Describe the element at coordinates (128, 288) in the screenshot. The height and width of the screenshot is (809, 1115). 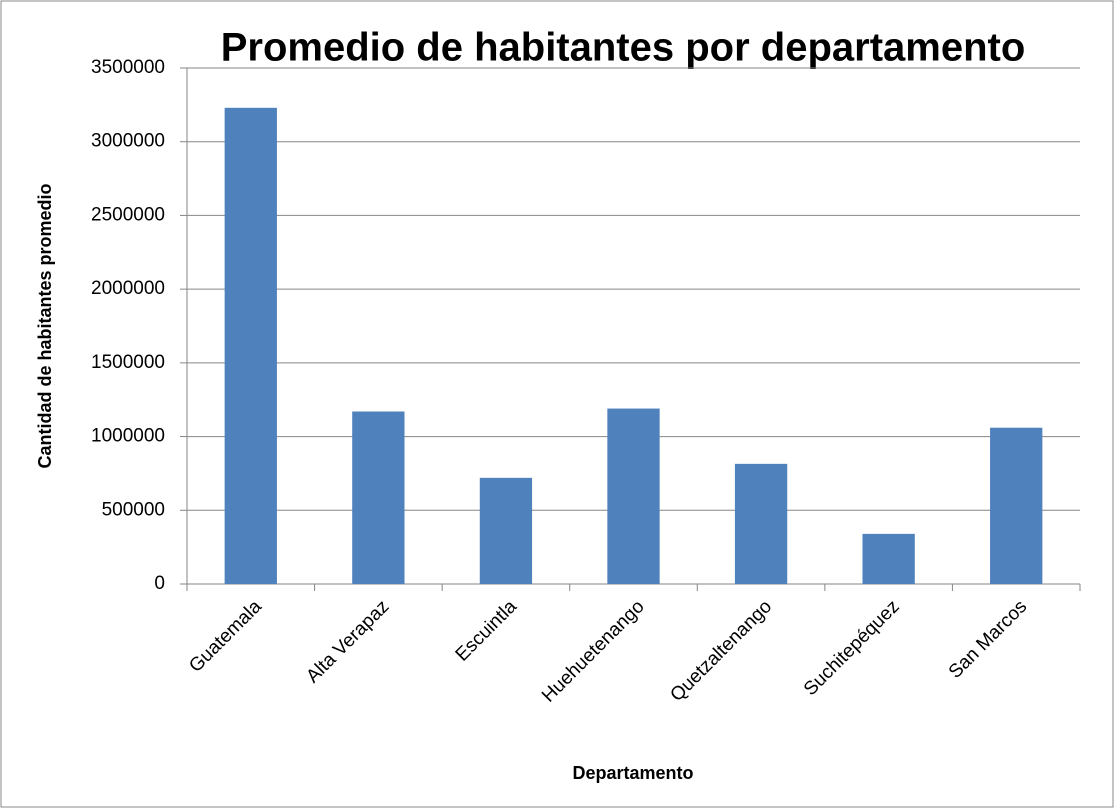
I see `y-tick-label: 2000000` at that location.